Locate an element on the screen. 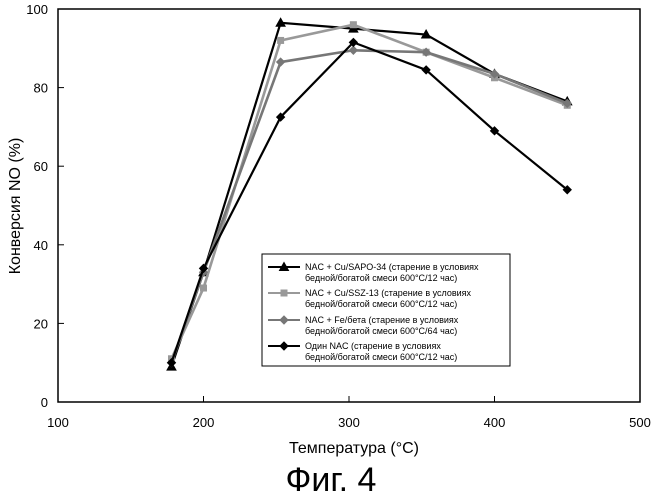 The image size is (657, 500). legend-label: Один NAC (старение в условиях is located at coordinates (373, 346).